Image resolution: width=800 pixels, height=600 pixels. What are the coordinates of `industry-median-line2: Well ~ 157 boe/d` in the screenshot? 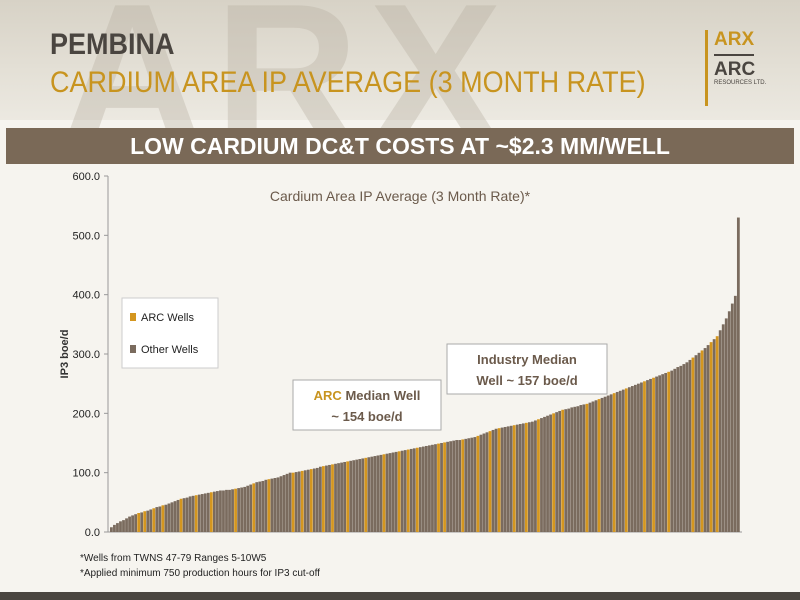 It's located at (526, 380).